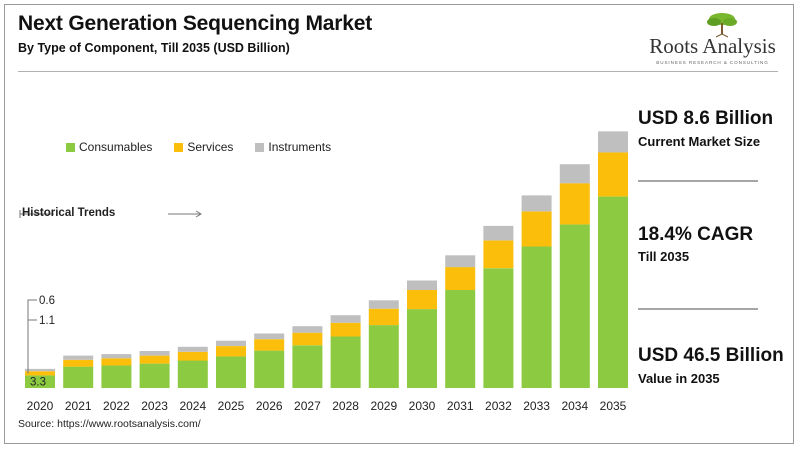 Image resolution: width=800 pixels, height=450 pixels. I want to click on header-divider, so click(398, 71).